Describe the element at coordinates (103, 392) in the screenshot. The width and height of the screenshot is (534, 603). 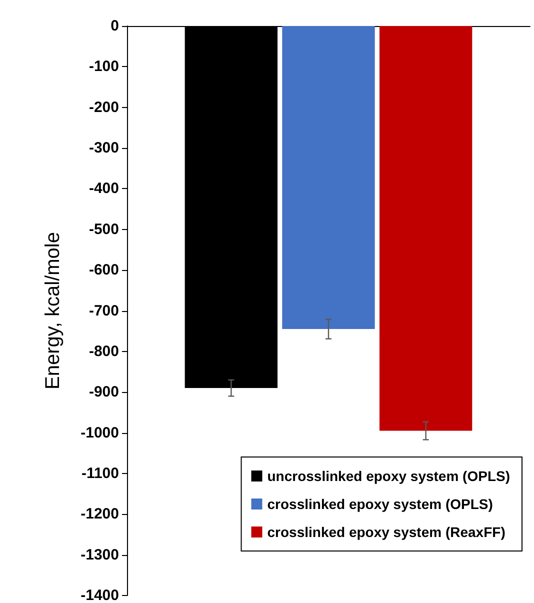
I see `y-tick-label: -900` at that location.